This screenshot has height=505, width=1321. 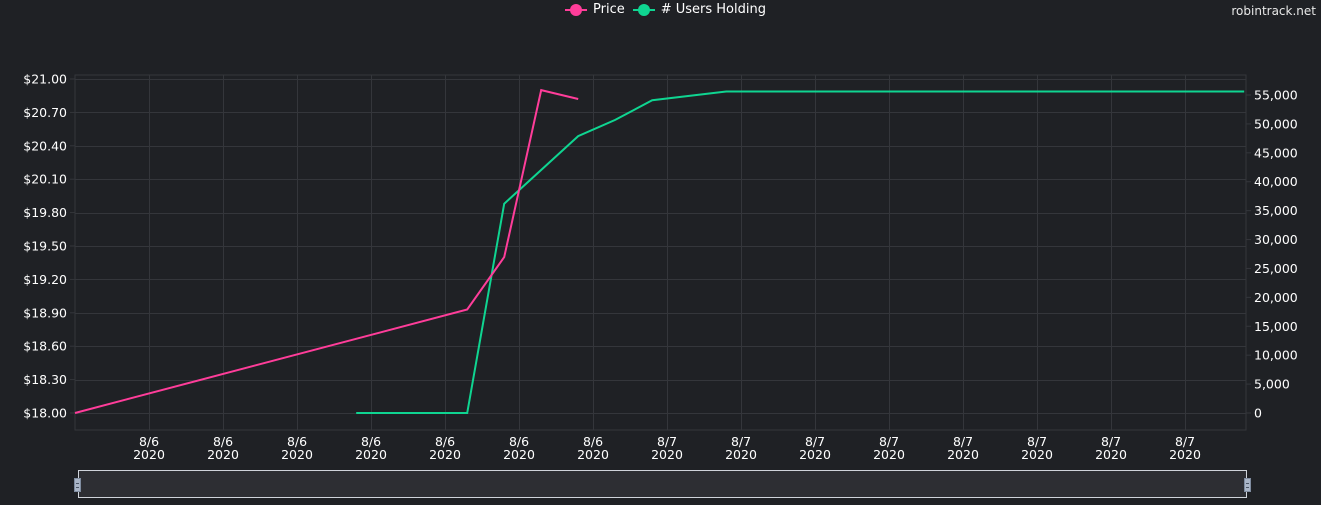 What do you see at coordinates (45, 179) in the screenshot?
I see `svg-text: $20.10` at bounding box center [45, 179].